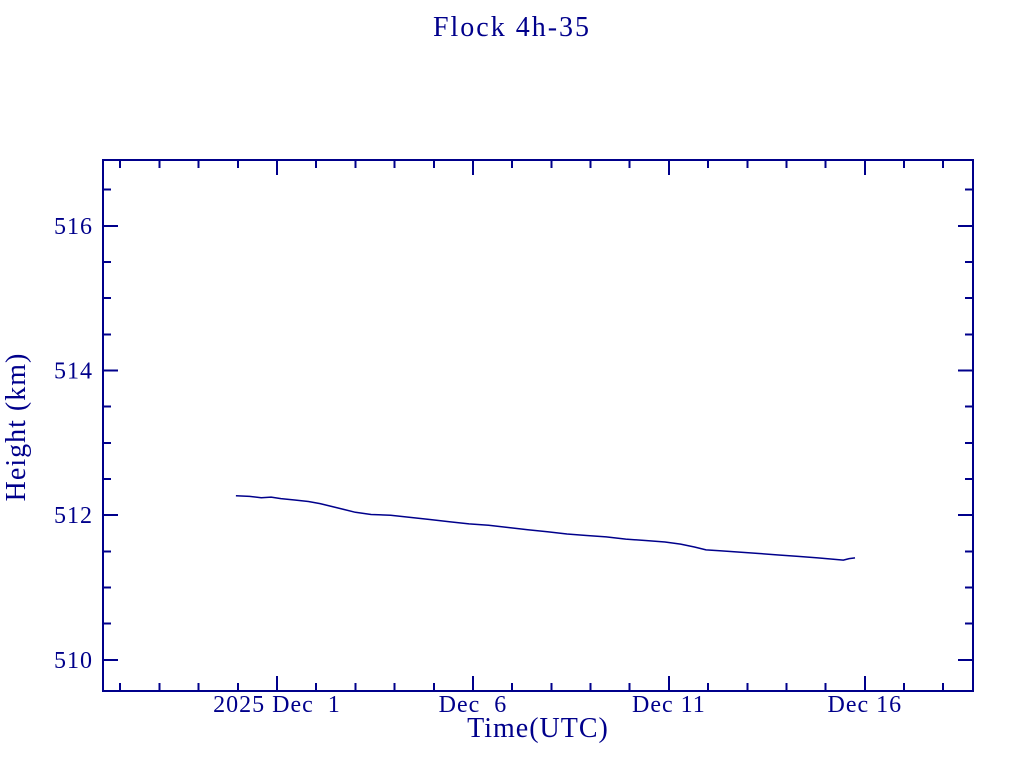  What do you see at coordinates (277, 705) in the screenshot?
I see `x-tick-label: 2025 Dec 1` at bounding box center [277, 705].